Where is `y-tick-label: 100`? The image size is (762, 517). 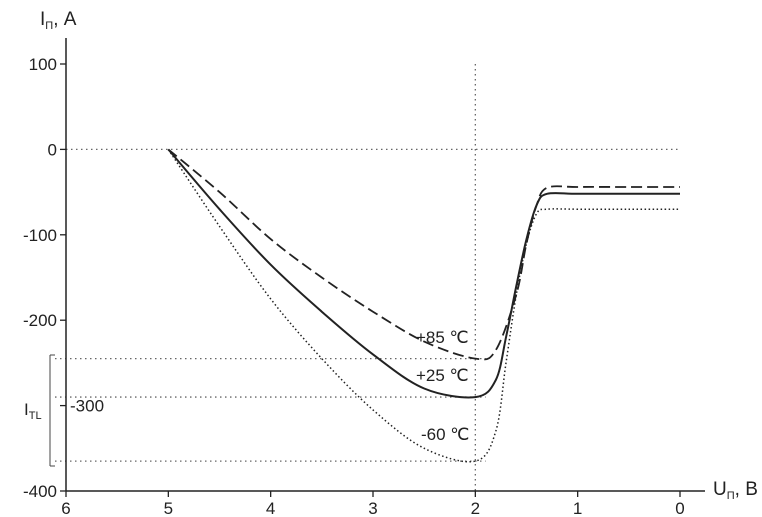 y-tick-label: 100 is located at coordinates (43, 64).